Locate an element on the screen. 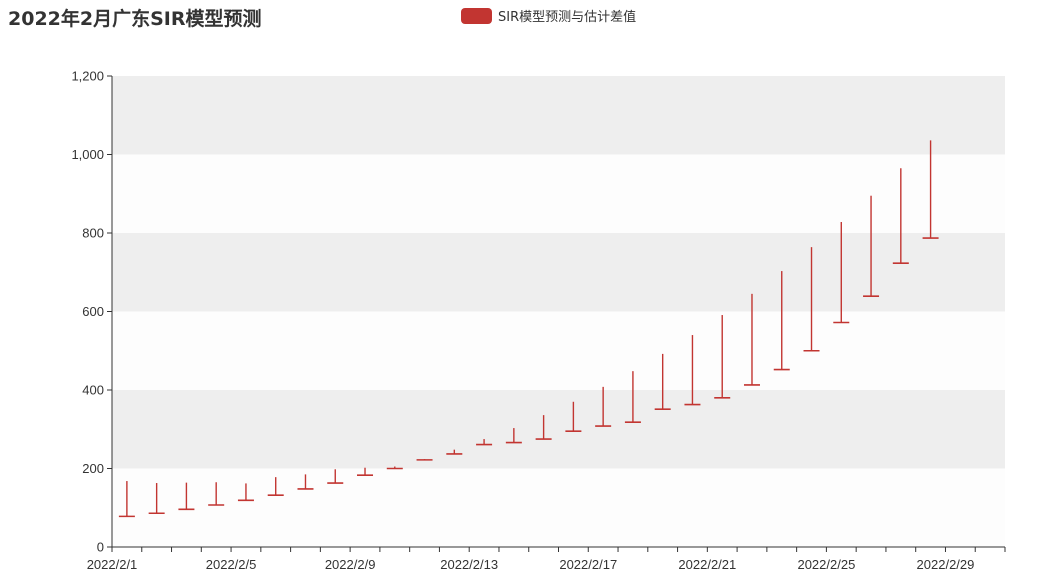 The height and width of the screenshot is (587, 1048). legend-label: SIR模型预测与估计差值 is located at coordinates (567, 17).